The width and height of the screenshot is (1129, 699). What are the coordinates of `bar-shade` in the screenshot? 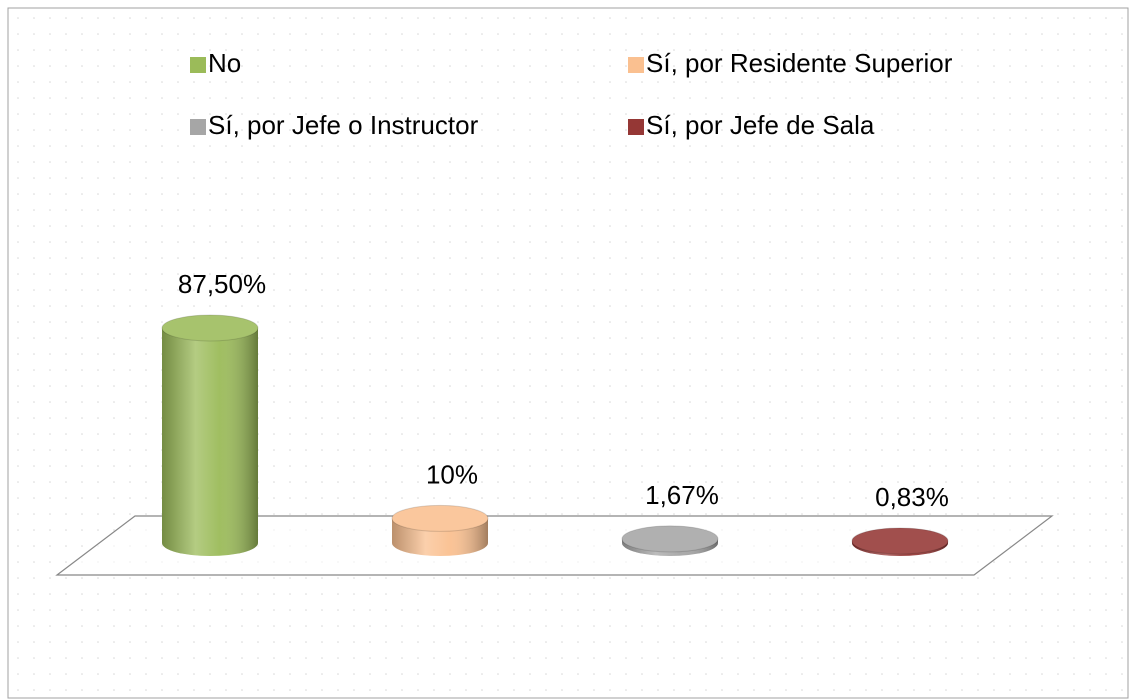 It's located at (210, 435).